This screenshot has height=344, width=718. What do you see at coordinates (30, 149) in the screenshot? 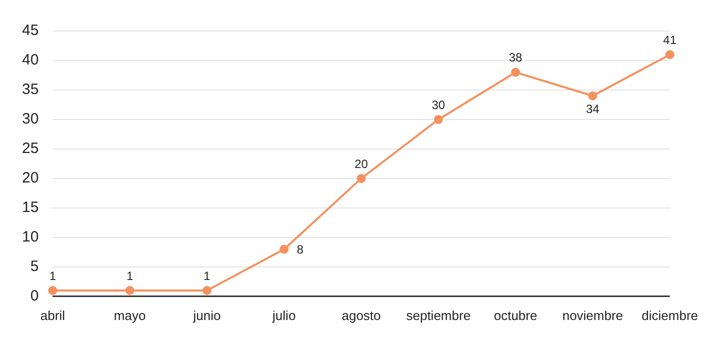
I see `y-tick-label: 25` at bounding box center [30, 149].